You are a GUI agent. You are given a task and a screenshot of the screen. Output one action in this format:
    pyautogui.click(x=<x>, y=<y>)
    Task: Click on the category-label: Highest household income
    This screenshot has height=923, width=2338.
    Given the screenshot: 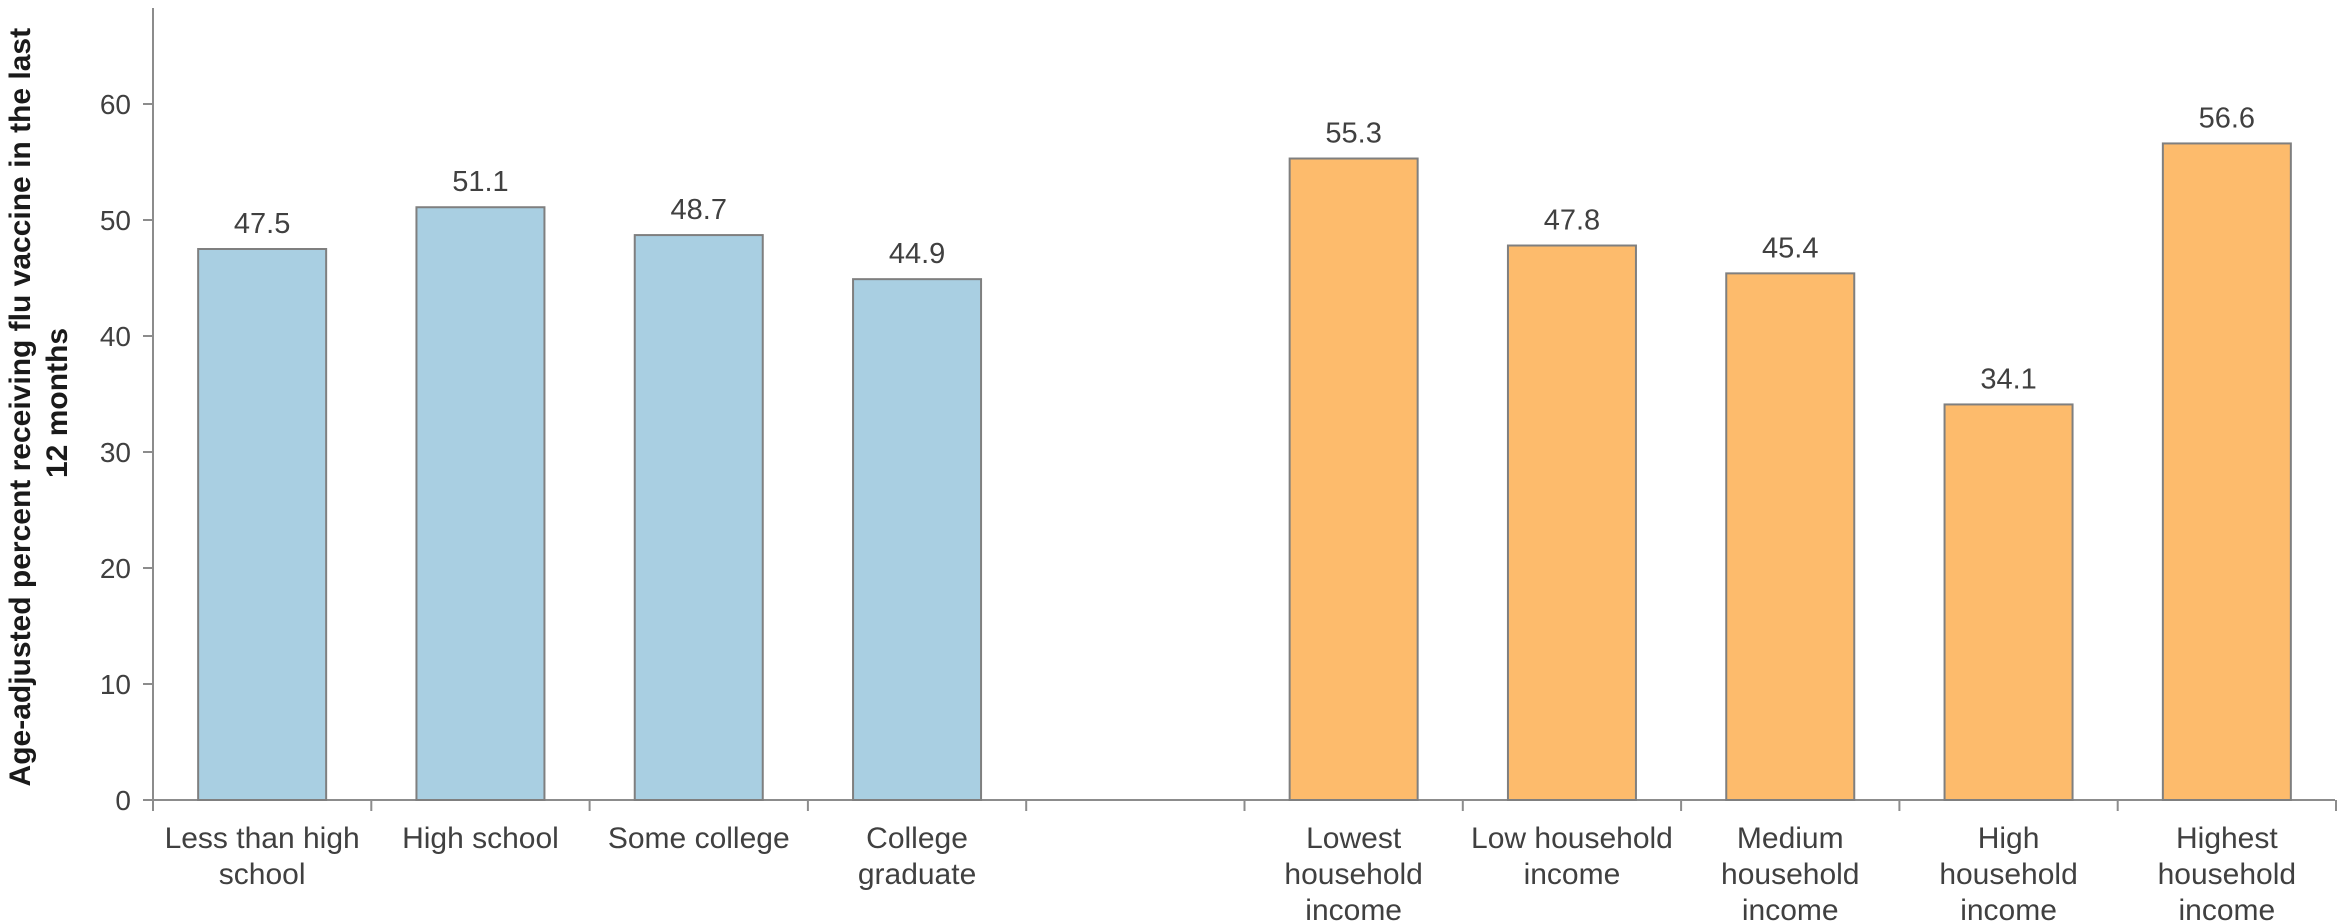 What is the action you would take?
    pyautogui.click(x=2227, y=872)
    